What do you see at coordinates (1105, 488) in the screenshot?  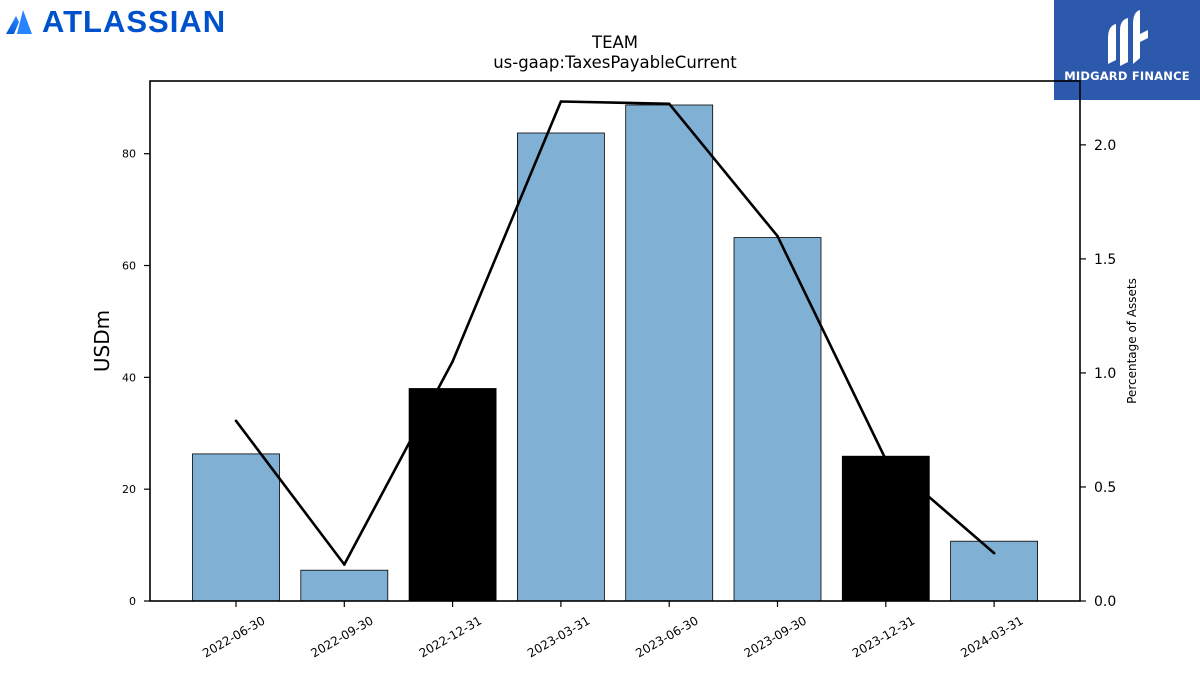 I see `y2-tick-label: 0.5` at bounding box center [1105, 488].